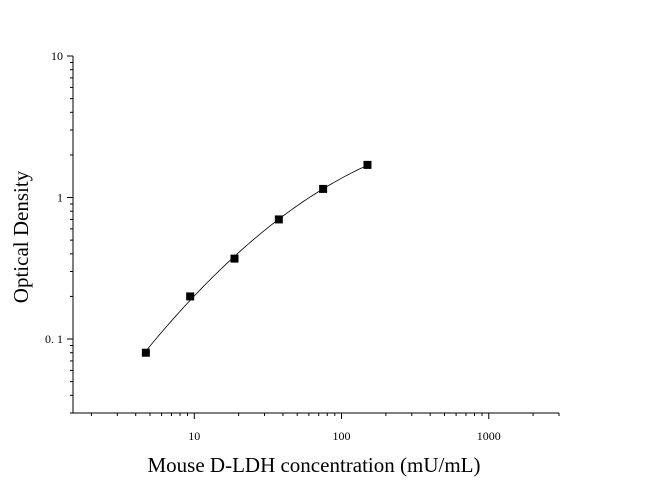 The width and height of the screenshot is (658, 495). I want to click on x-tick-label: 1000, so click(489, 436).